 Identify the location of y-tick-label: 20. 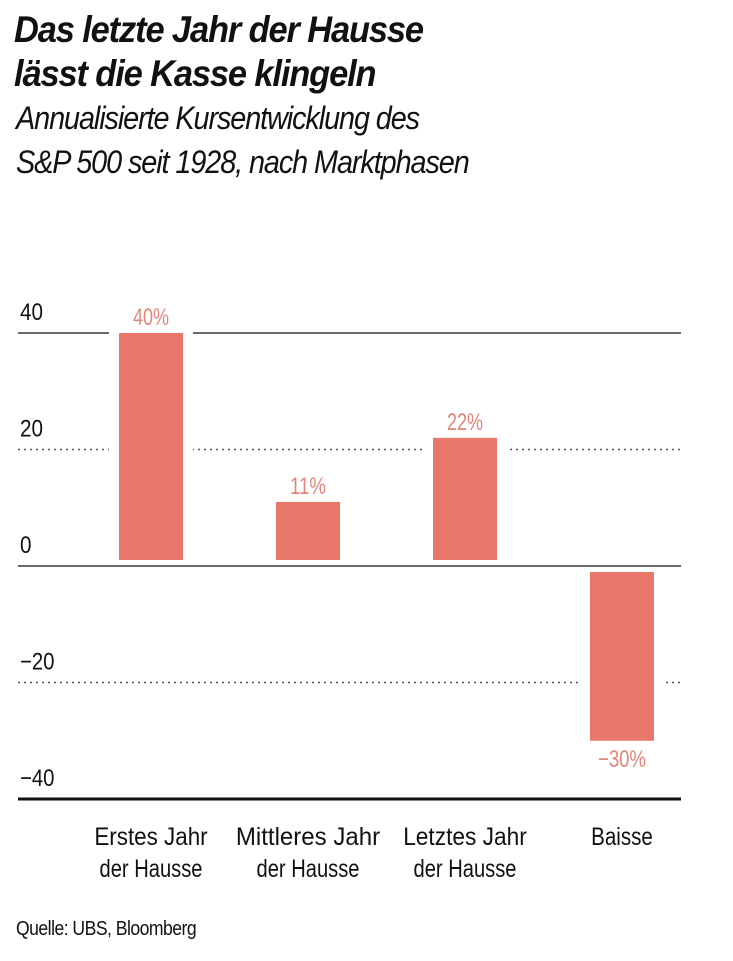
(31, 429).